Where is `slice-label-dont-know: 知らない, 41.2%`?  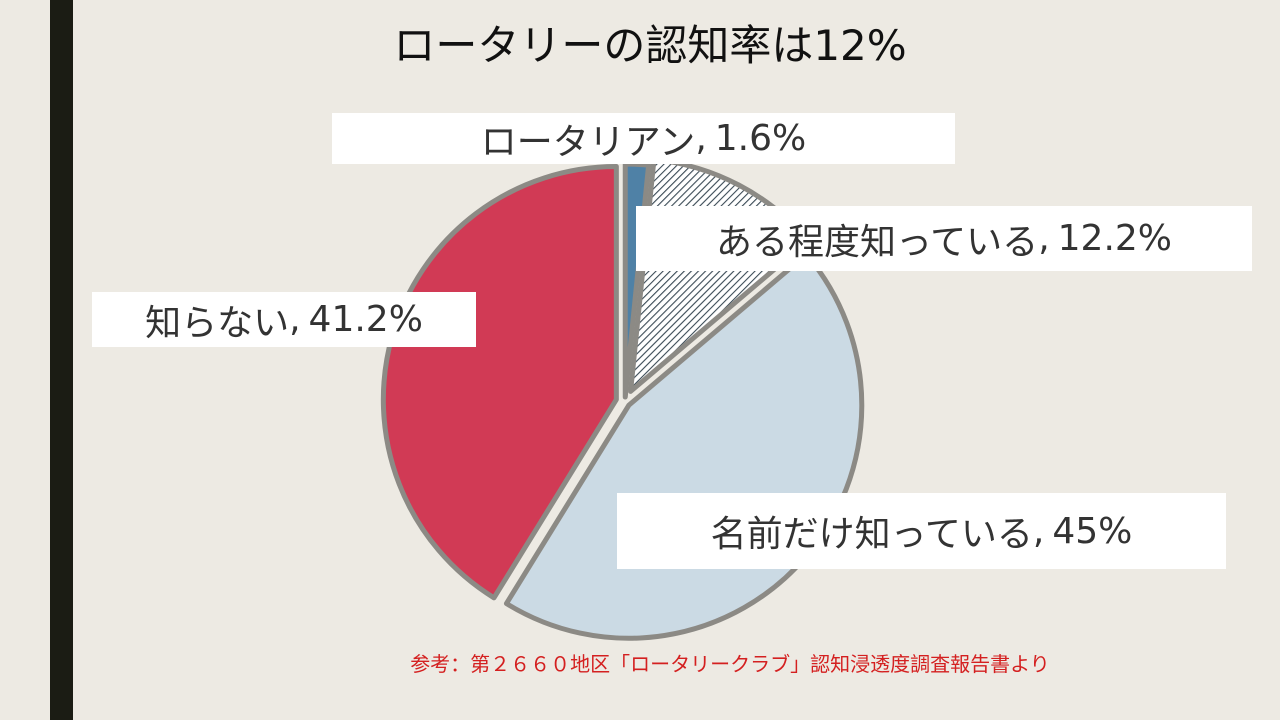 slice-label-dont-know: 知らない, 41.2% is located at coordinates (284, 319).